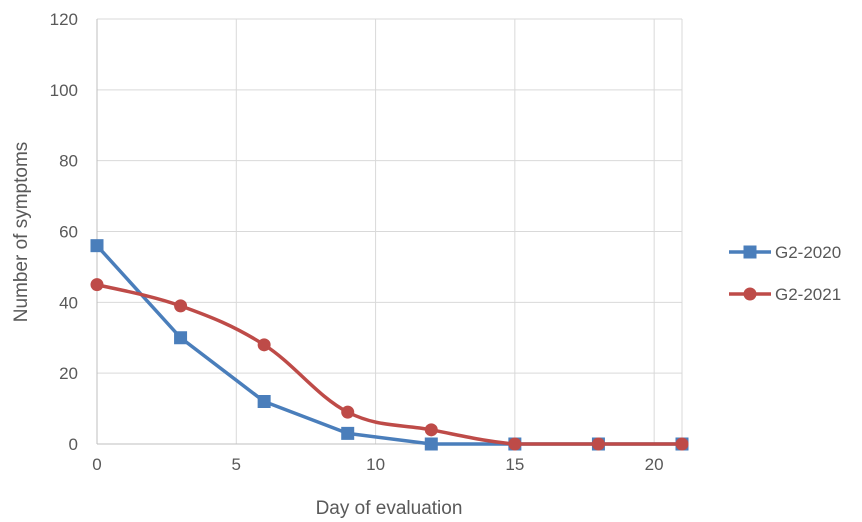 The image size is (862, 522). I want to click on legend-item: G2-2021, so click(785, 294).